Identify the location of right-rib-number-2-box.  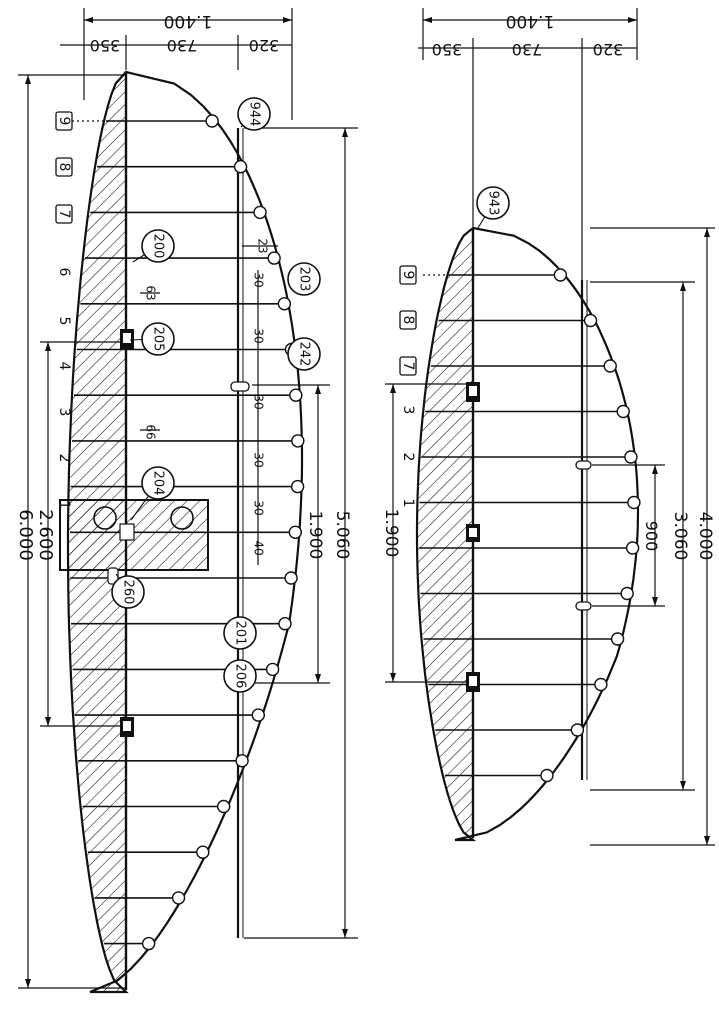
(408, 366).